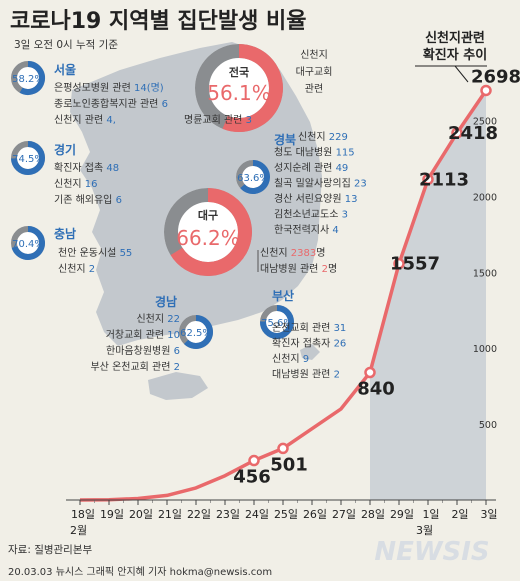  I want to click on x-tick-label: 2일, so click(459, 514).